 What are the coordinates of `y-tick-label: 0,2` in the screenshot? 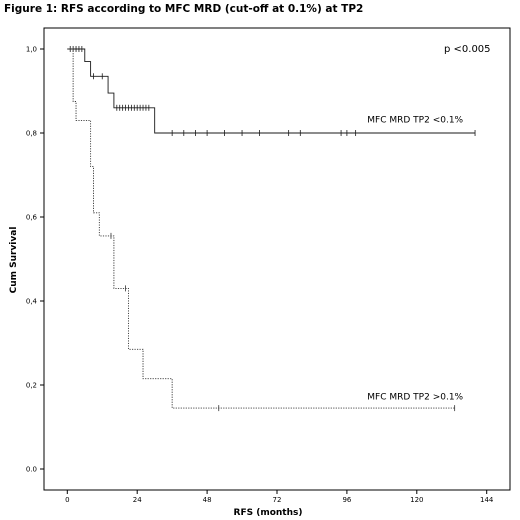 It's located at (31, 386).